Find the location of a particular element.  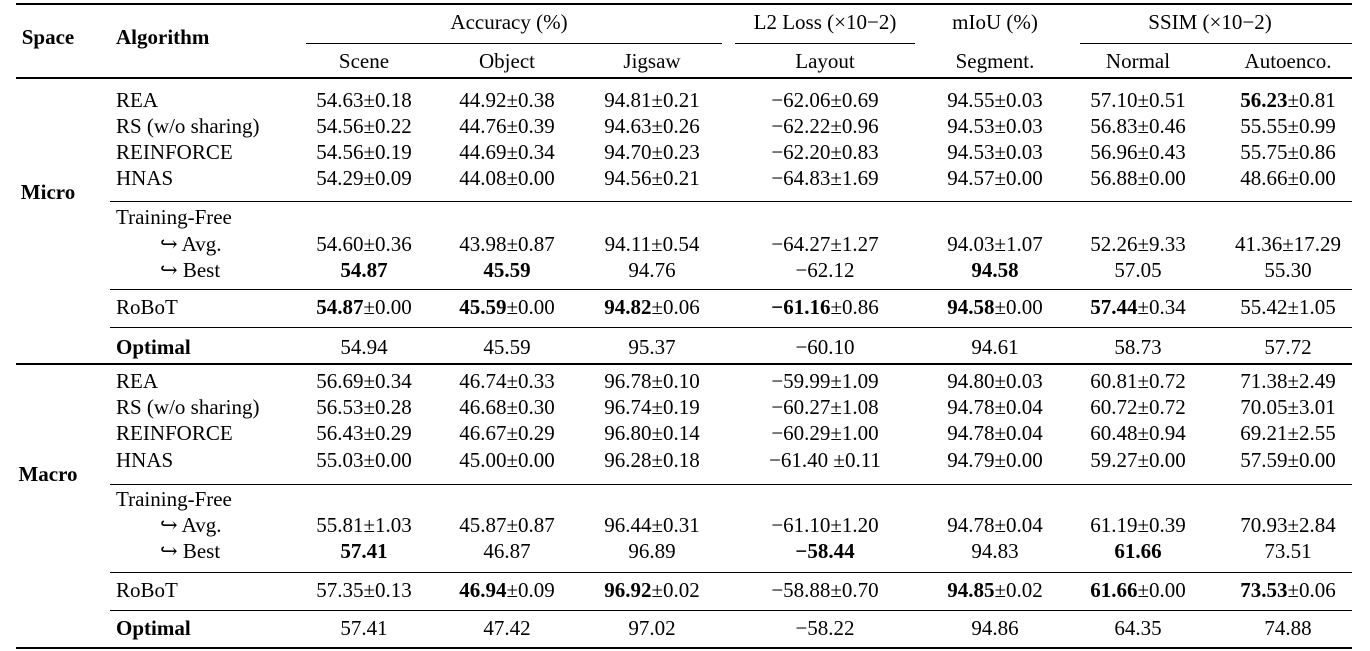

table-cell: 46.87 is located at coordinates (506, 551).